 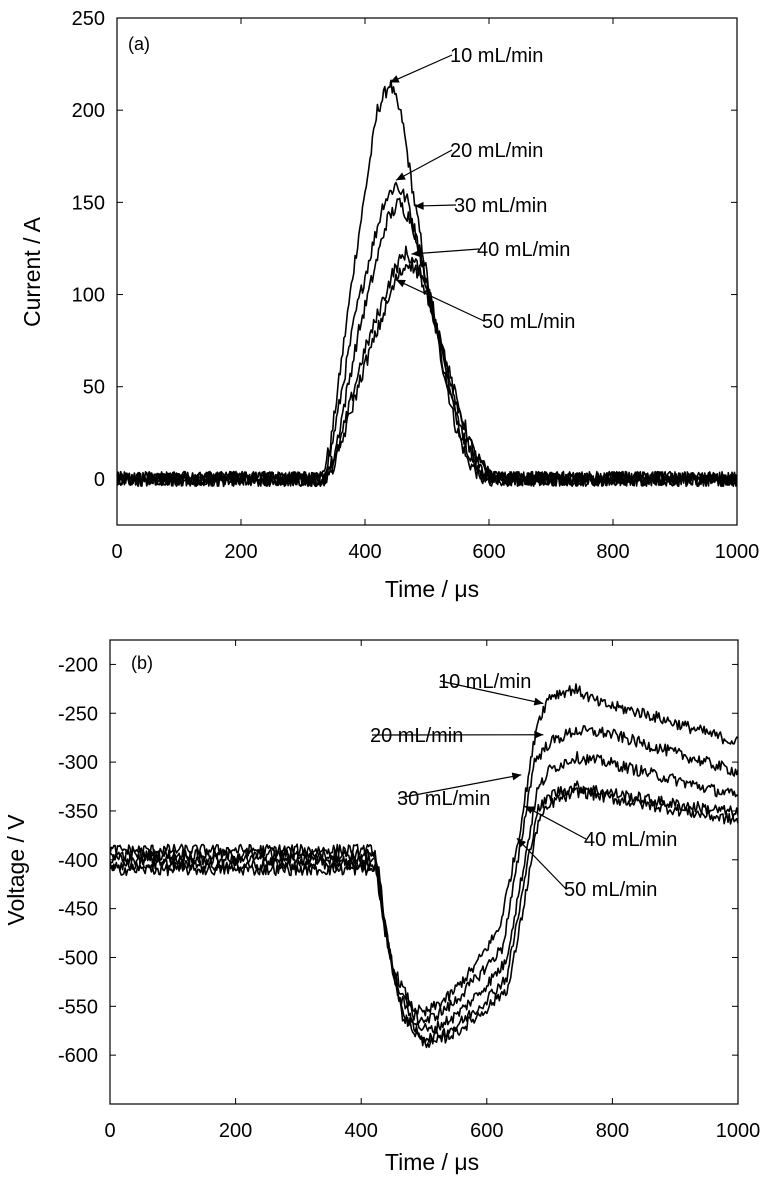 What do you see at coordinates (88, 203) in the screenshot?
I see `y-tick-label: 150` at bounding box center [88, 203].